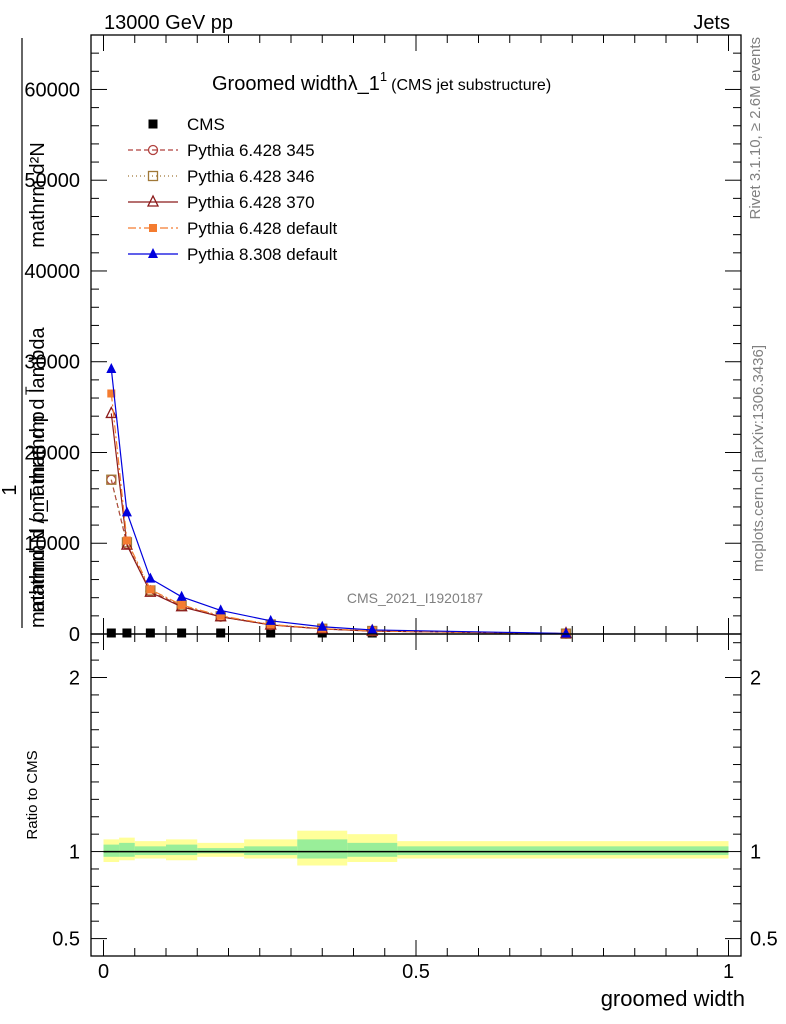  I want to click on header-energy: 13000 GeV pp, so click(168, 23).